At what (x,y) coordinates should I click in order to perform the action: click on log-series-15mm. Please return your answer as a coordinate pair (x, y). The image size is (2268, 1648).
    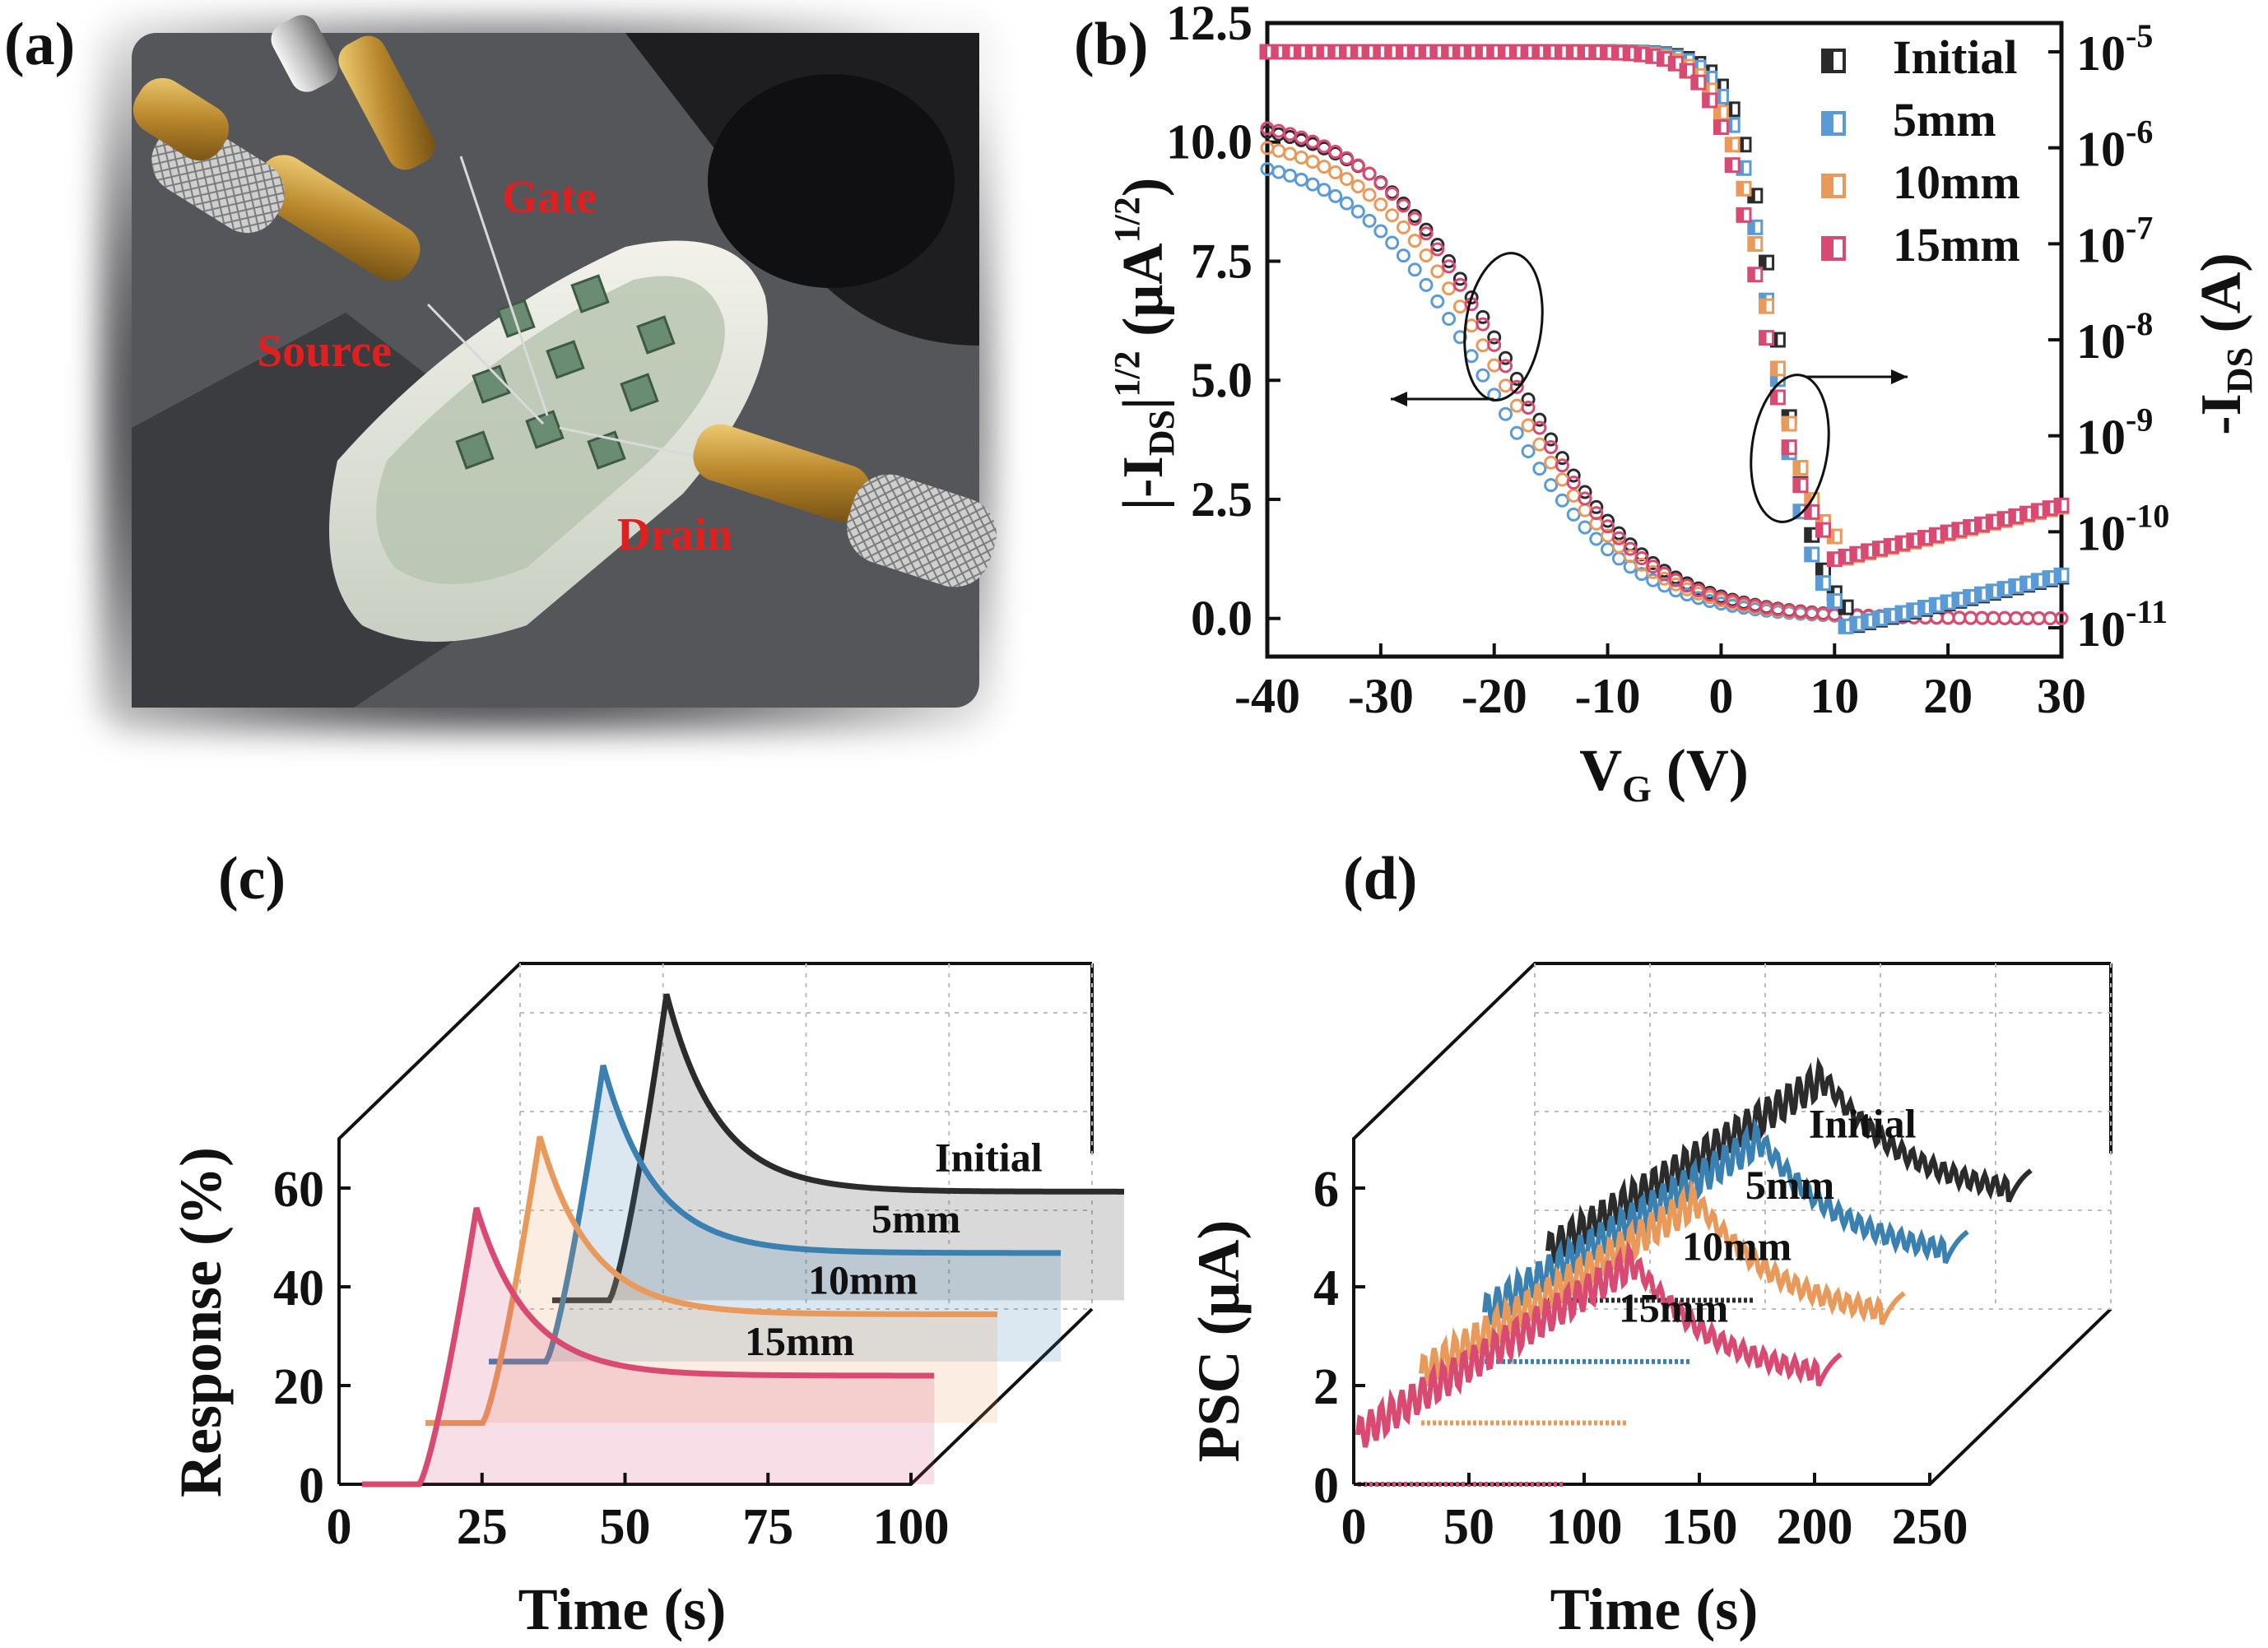
    Looking at the image, I should click on (1664, 306).